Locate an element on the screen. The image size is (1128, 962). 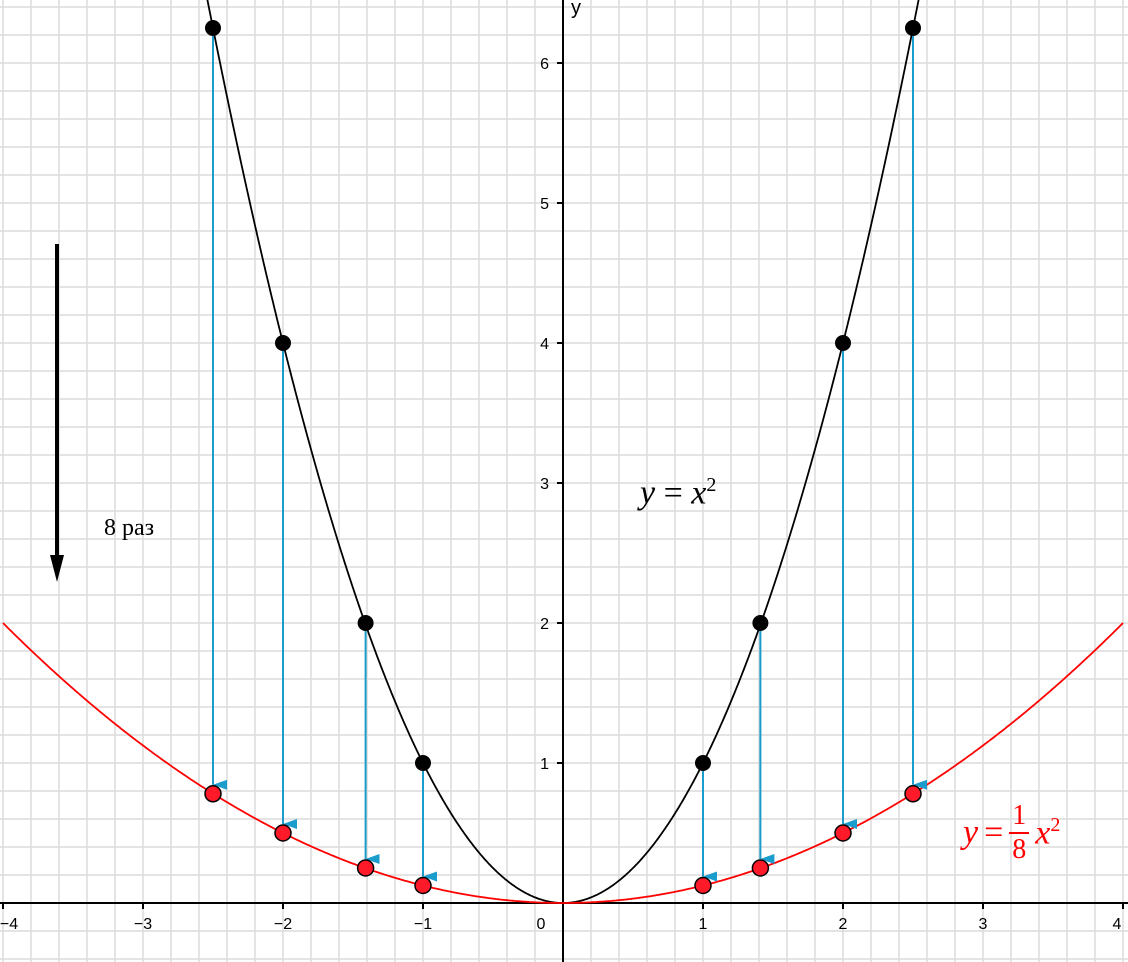
x-tick-label: 1 is located at coordinates (703, 924).